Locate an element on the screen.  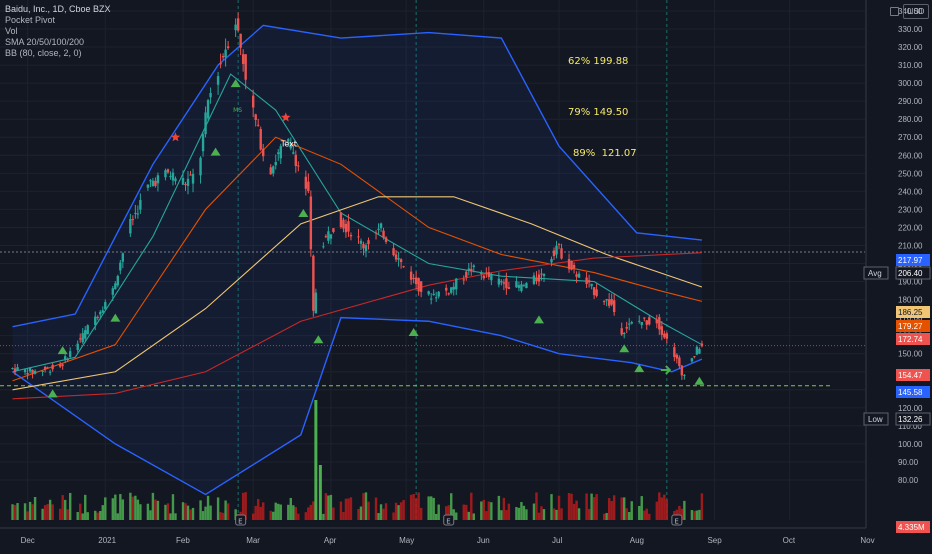
collapse-icon is located at coordinates (894, 11).